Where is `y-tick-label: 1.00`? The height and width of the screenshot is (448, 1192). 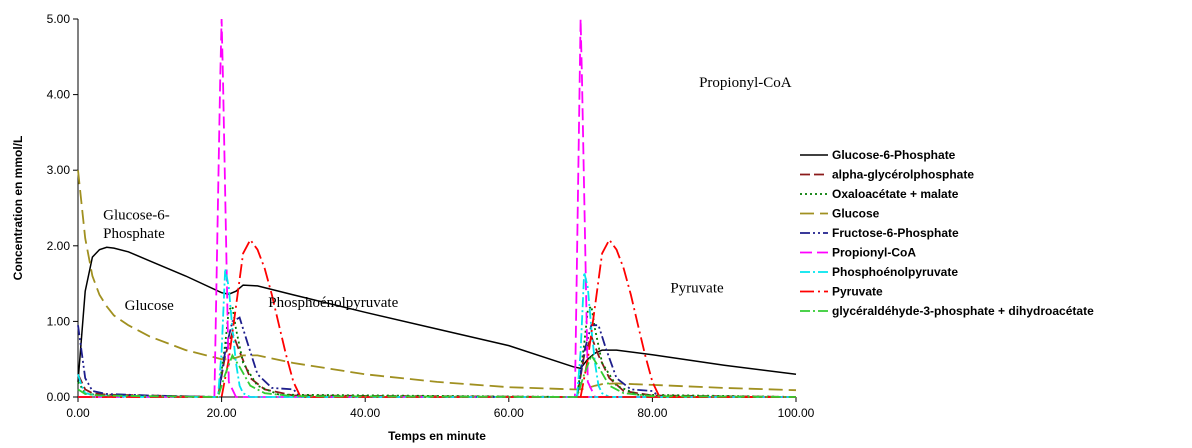
y-tick-label: 1.00 is located at coordinates (59, 321).